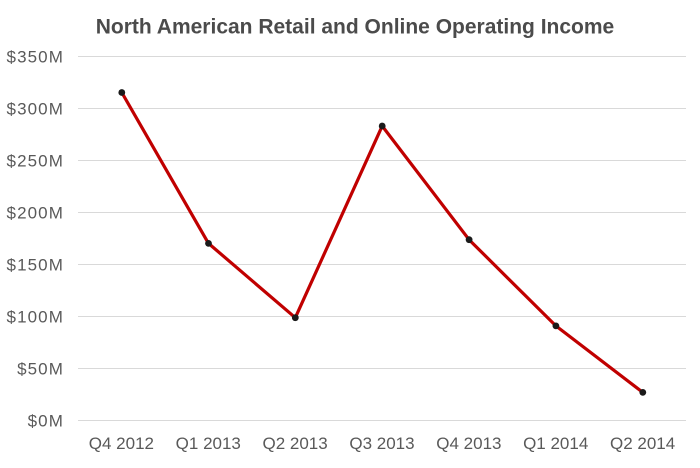  Describe the element at coordinates (294, 443) in the screenshot. I see `svg-text: Q2 2013` at that location.